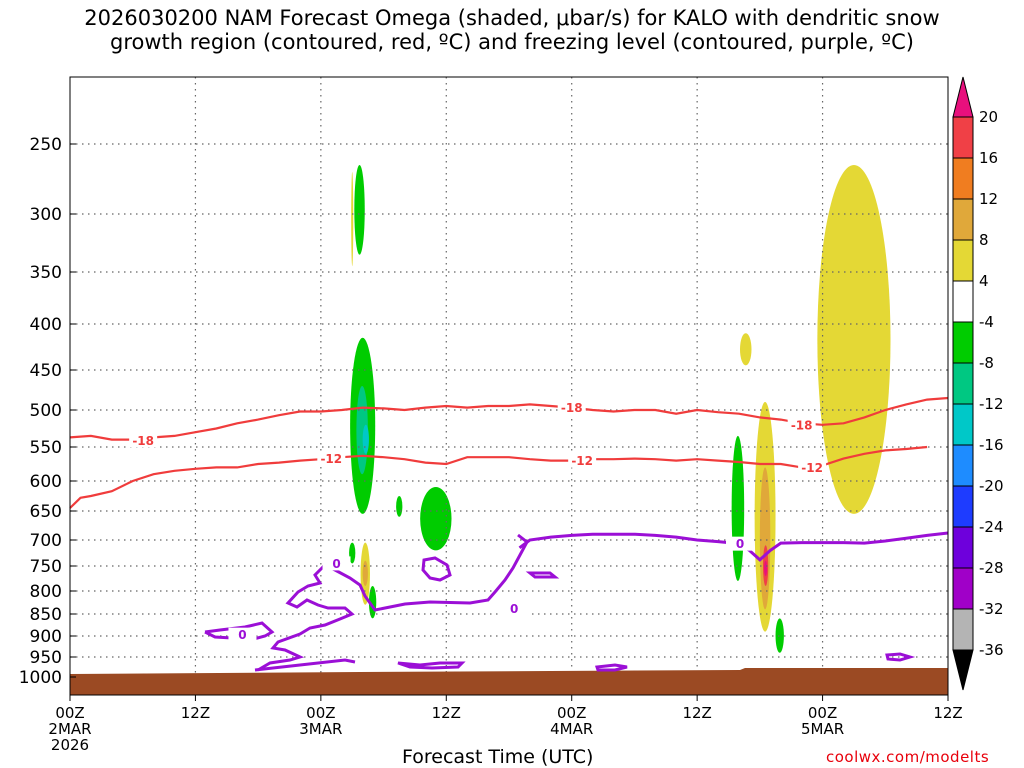  What do you see at coordinates (984, 281) in the screenshot?
I see `colorbar-label: 4` at bounding box center [984, 281].